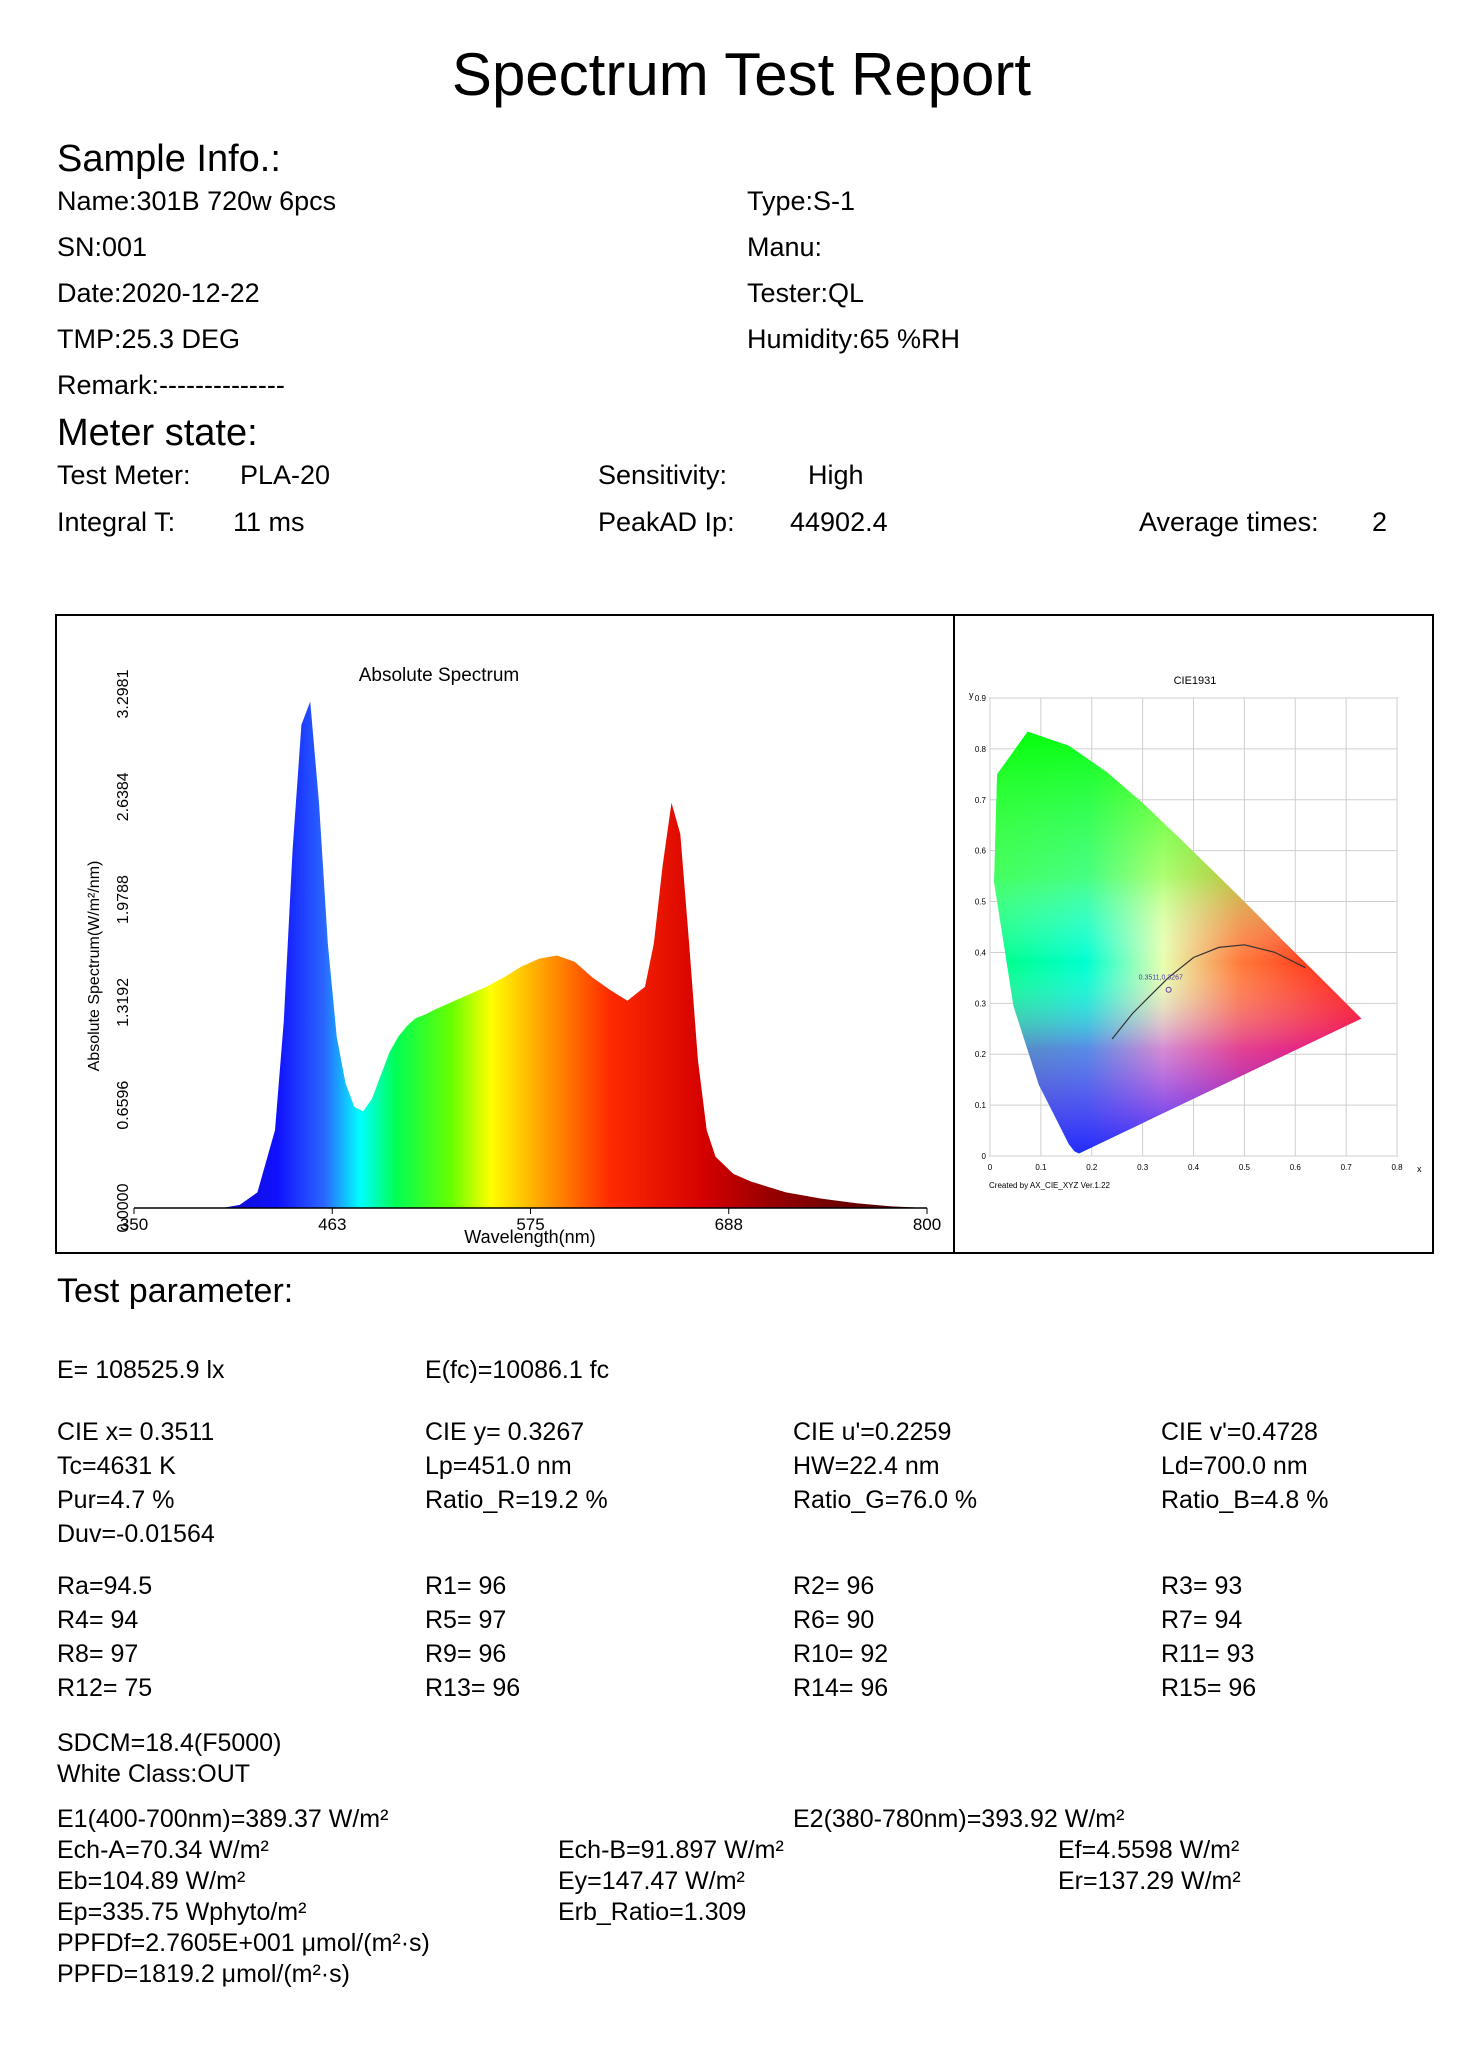 The image size is (1483, 2048). I want to click on param-cie-u: CIE u'=0.2259, so click(872, 1432).